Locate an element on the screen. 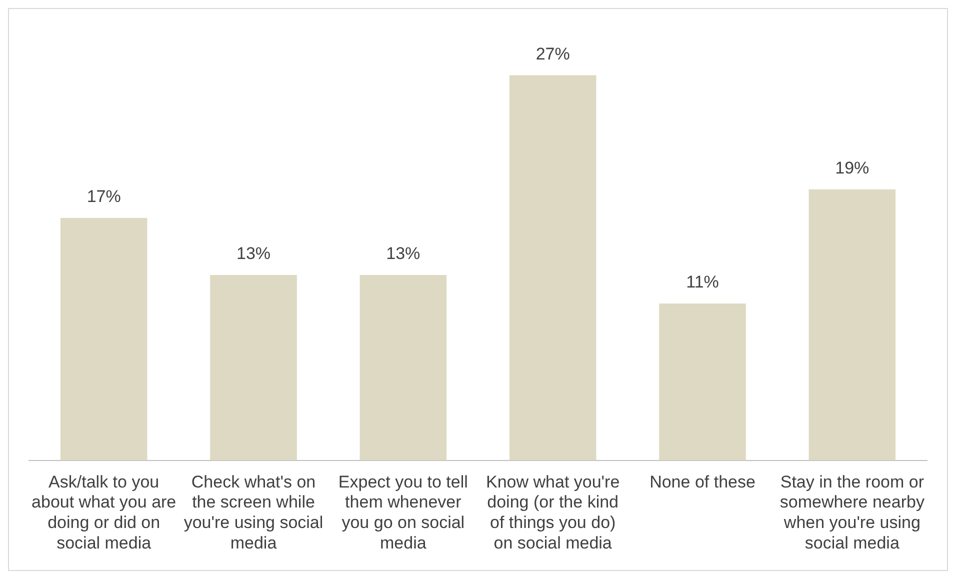 The image size is (958, 581). data-label: 27% is located at coordinates (553, 54).